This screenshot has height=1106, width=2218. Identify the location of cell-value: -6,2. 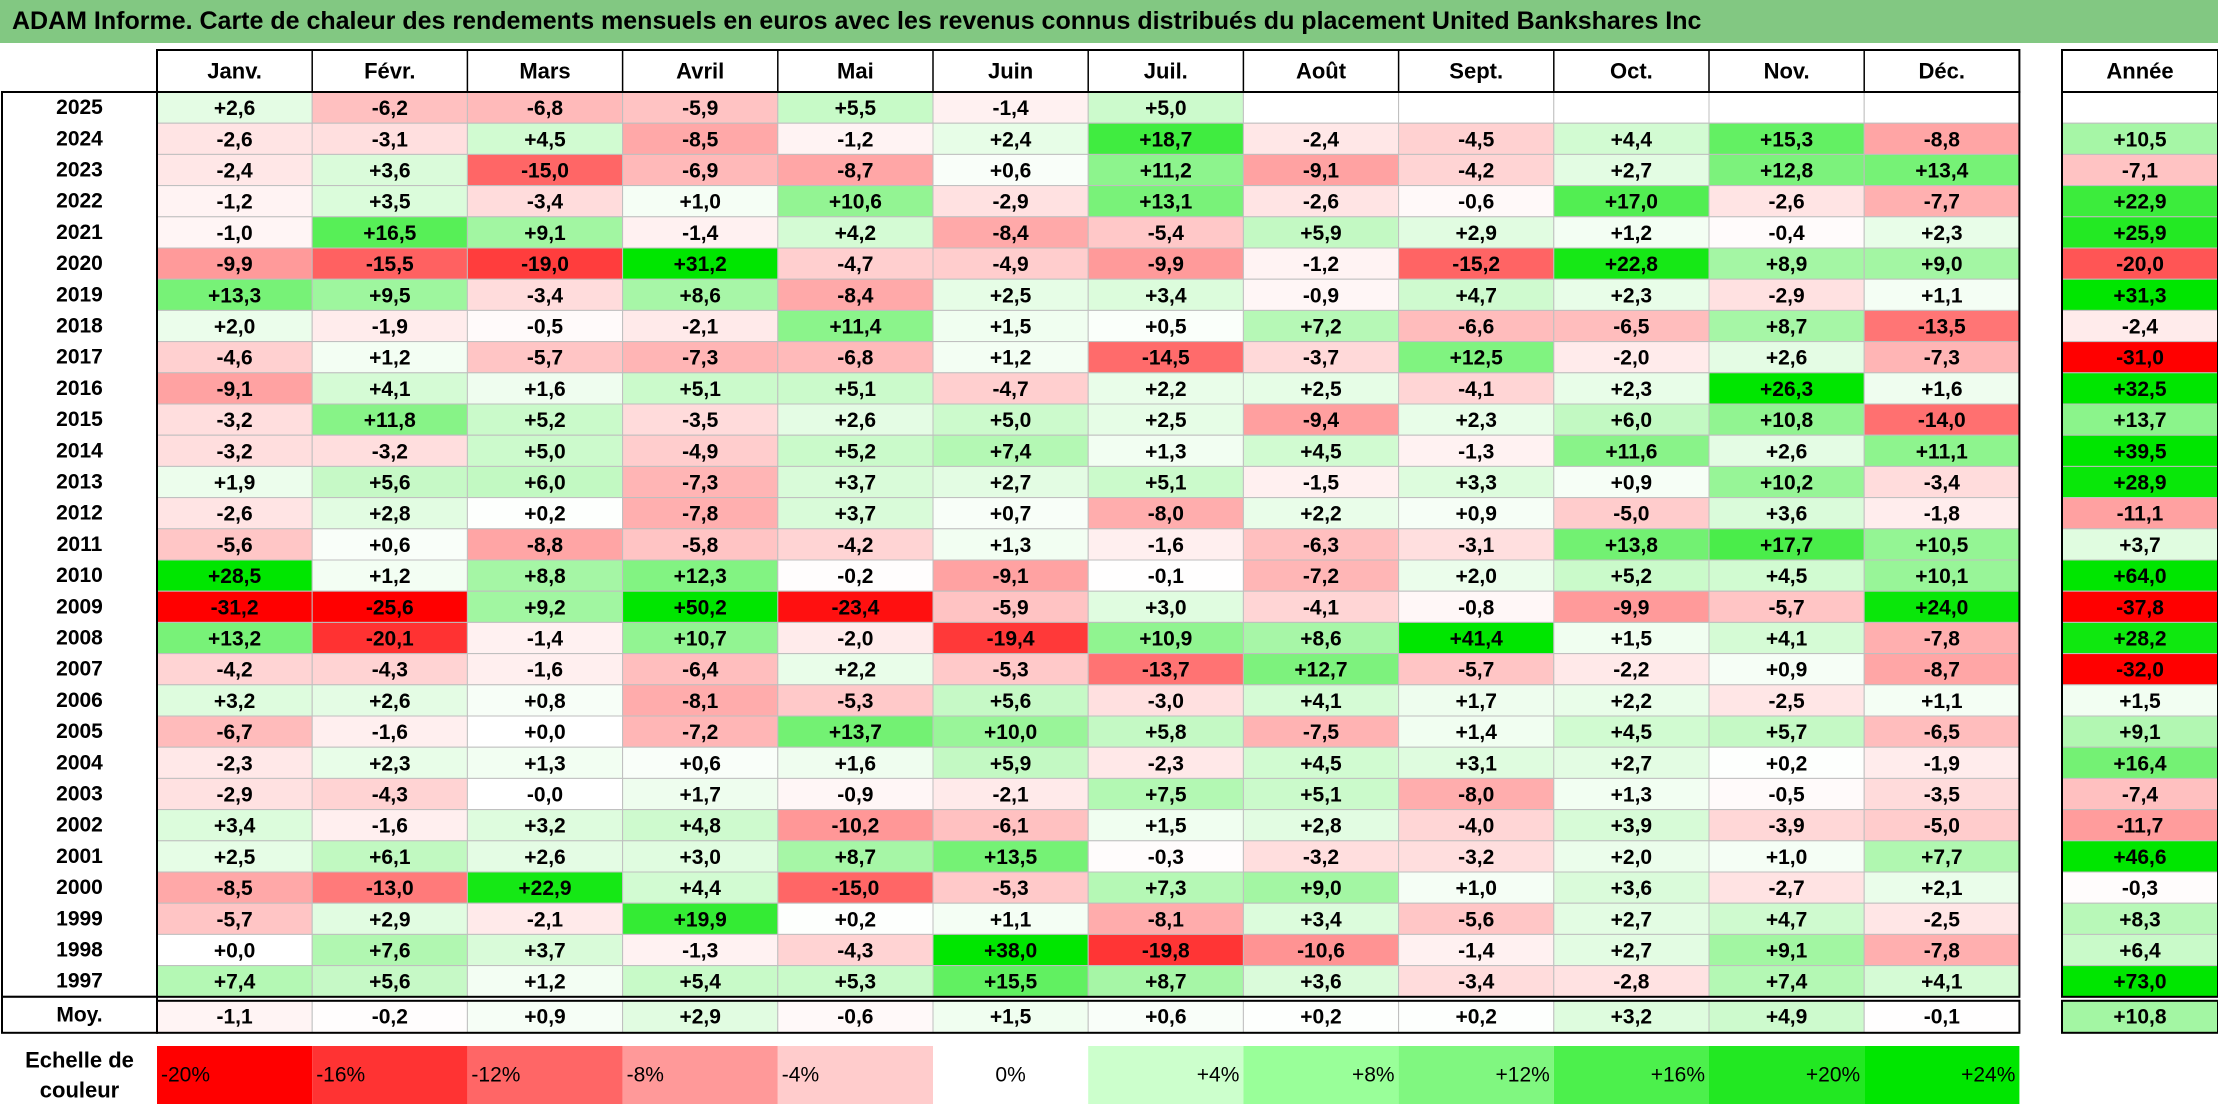
(390, 108).